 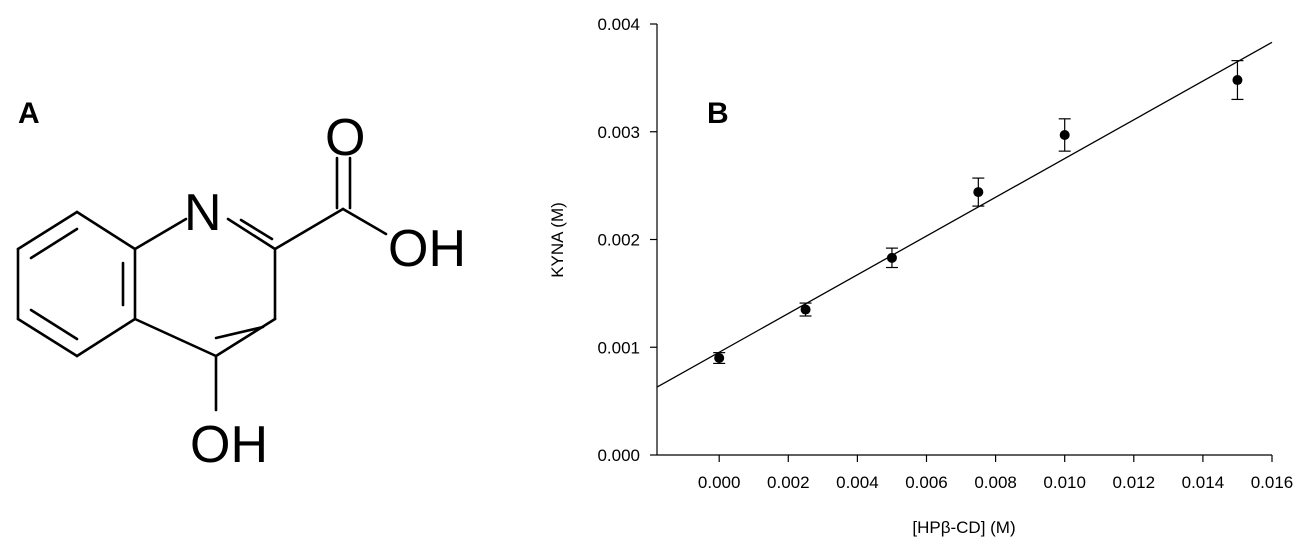 I want to click on x-tick-label: 0.002, so click(x=788, y=482).